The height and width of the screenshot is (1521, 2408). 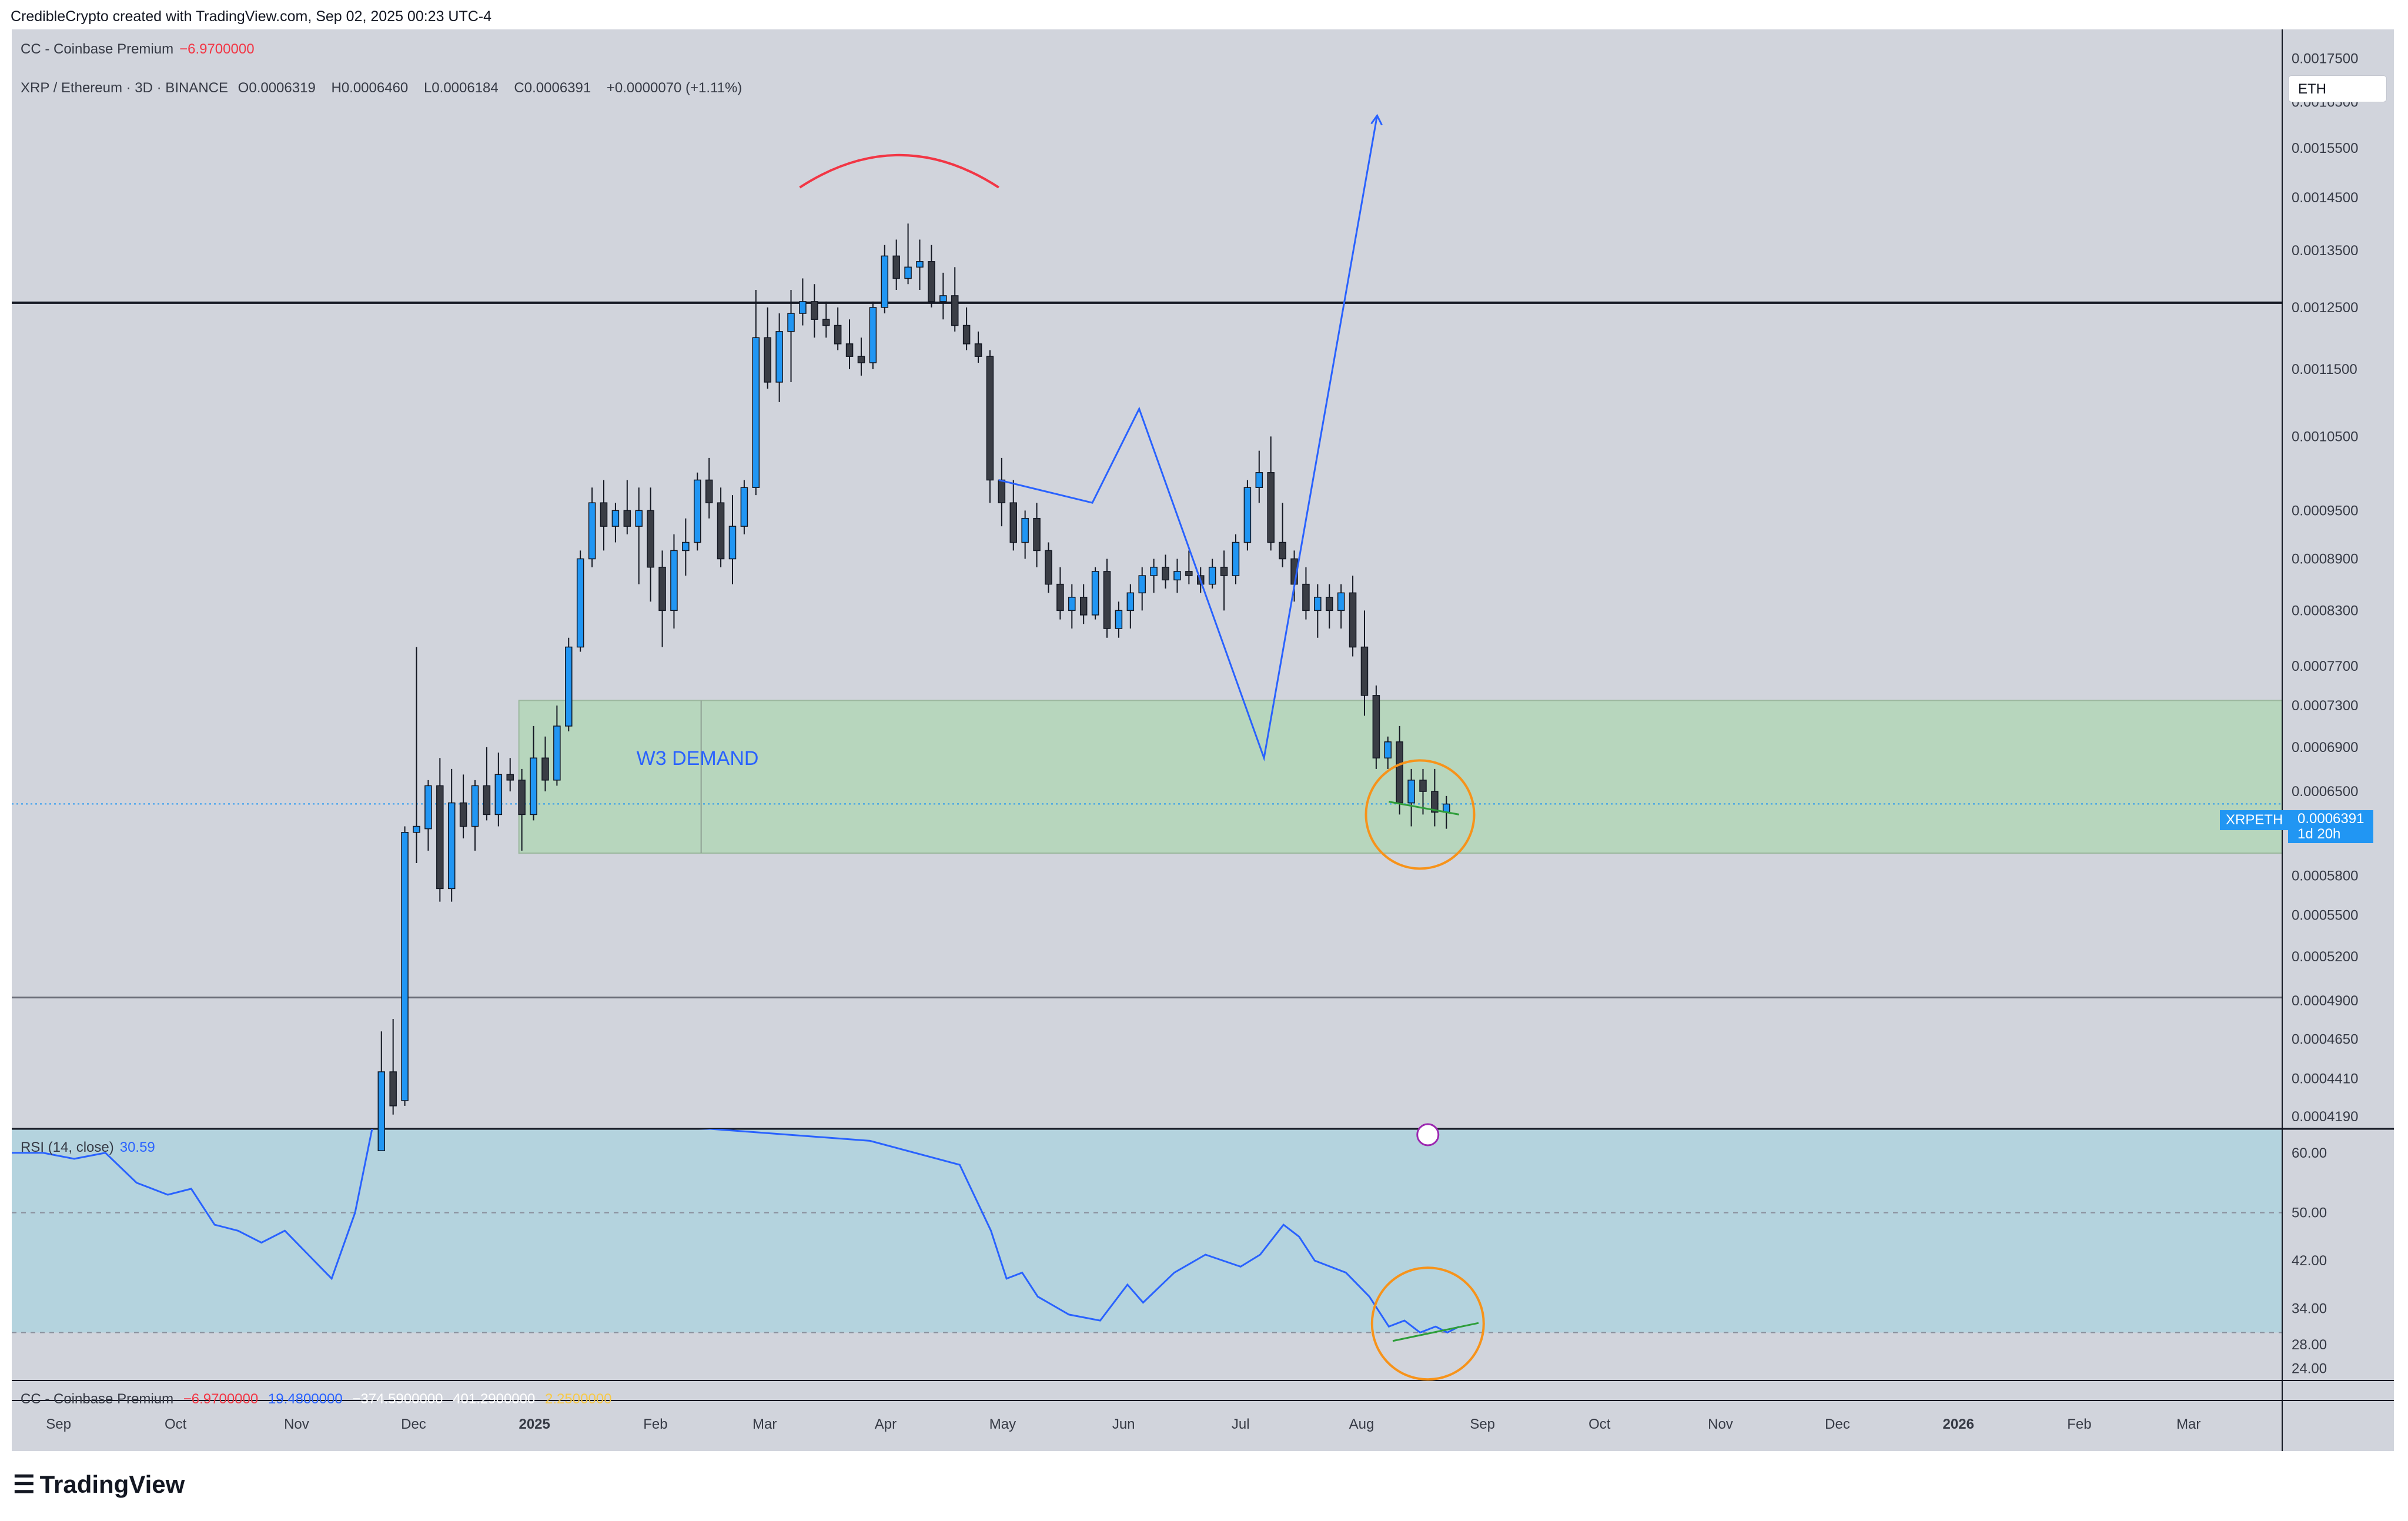 I want to click on alert-lightning-icon, so click(x=1428, y=1134).